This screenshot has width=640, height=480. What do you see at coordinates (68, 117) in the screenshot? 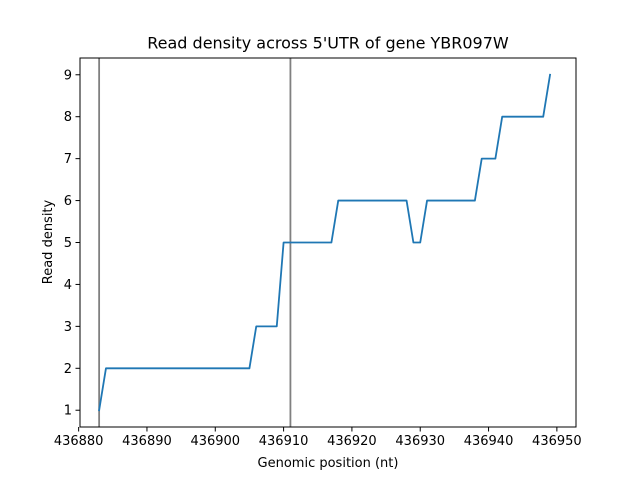
I see `y-tick-label-7: 8` at bounding box center [68, 117].